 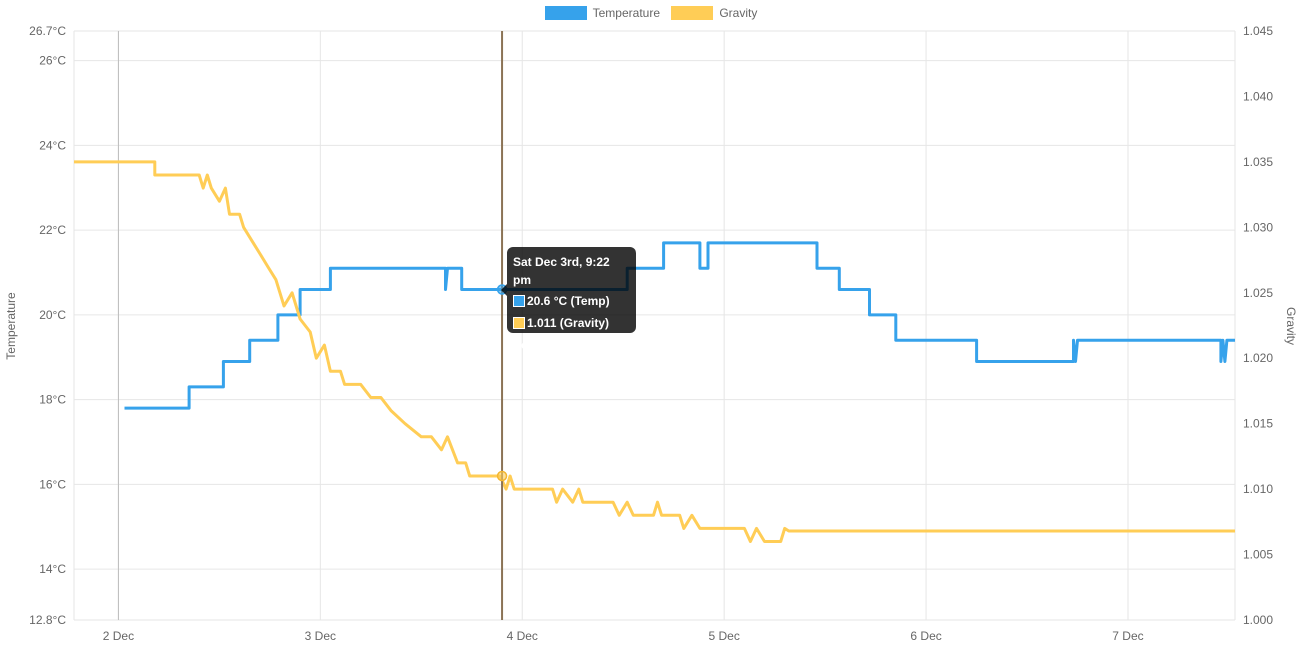 I want to click on hover-point-gravity, so click(x=502, y=476).